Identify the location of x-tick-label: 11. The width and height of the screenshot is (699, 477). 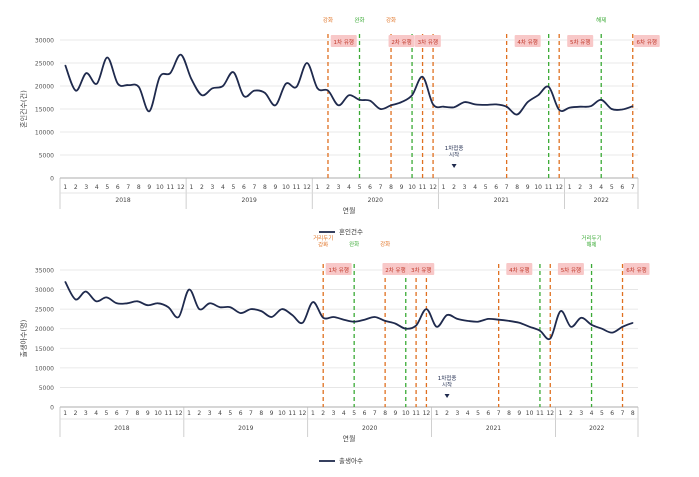
(540, 413).